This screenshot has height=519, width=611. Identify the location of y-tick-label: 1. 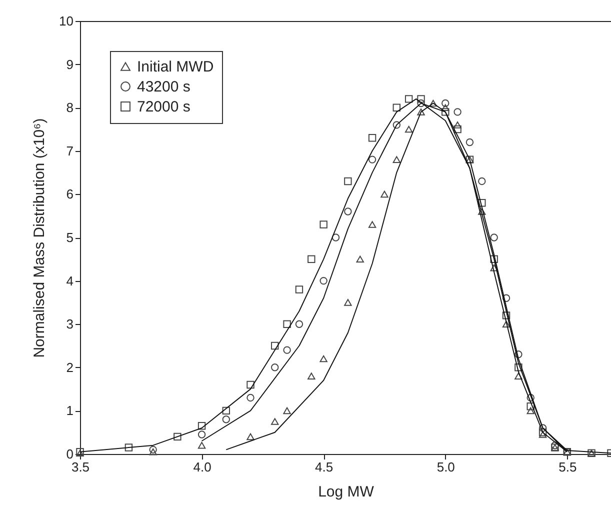
(70, 410).